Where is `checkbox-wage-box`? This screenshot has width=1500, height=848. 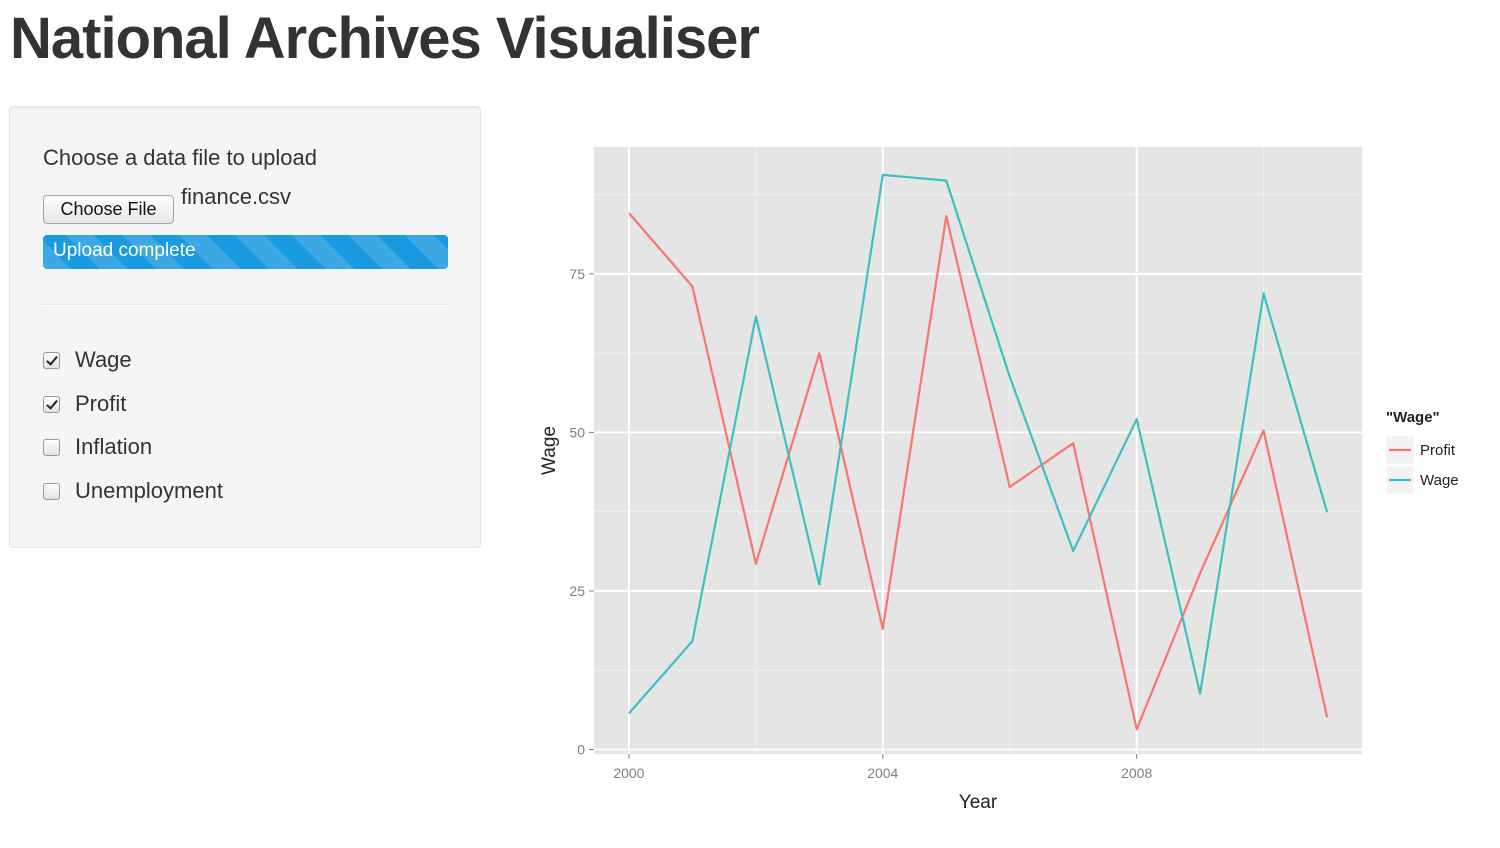
checkbox-wage-box is located at coordinates (51, 360).